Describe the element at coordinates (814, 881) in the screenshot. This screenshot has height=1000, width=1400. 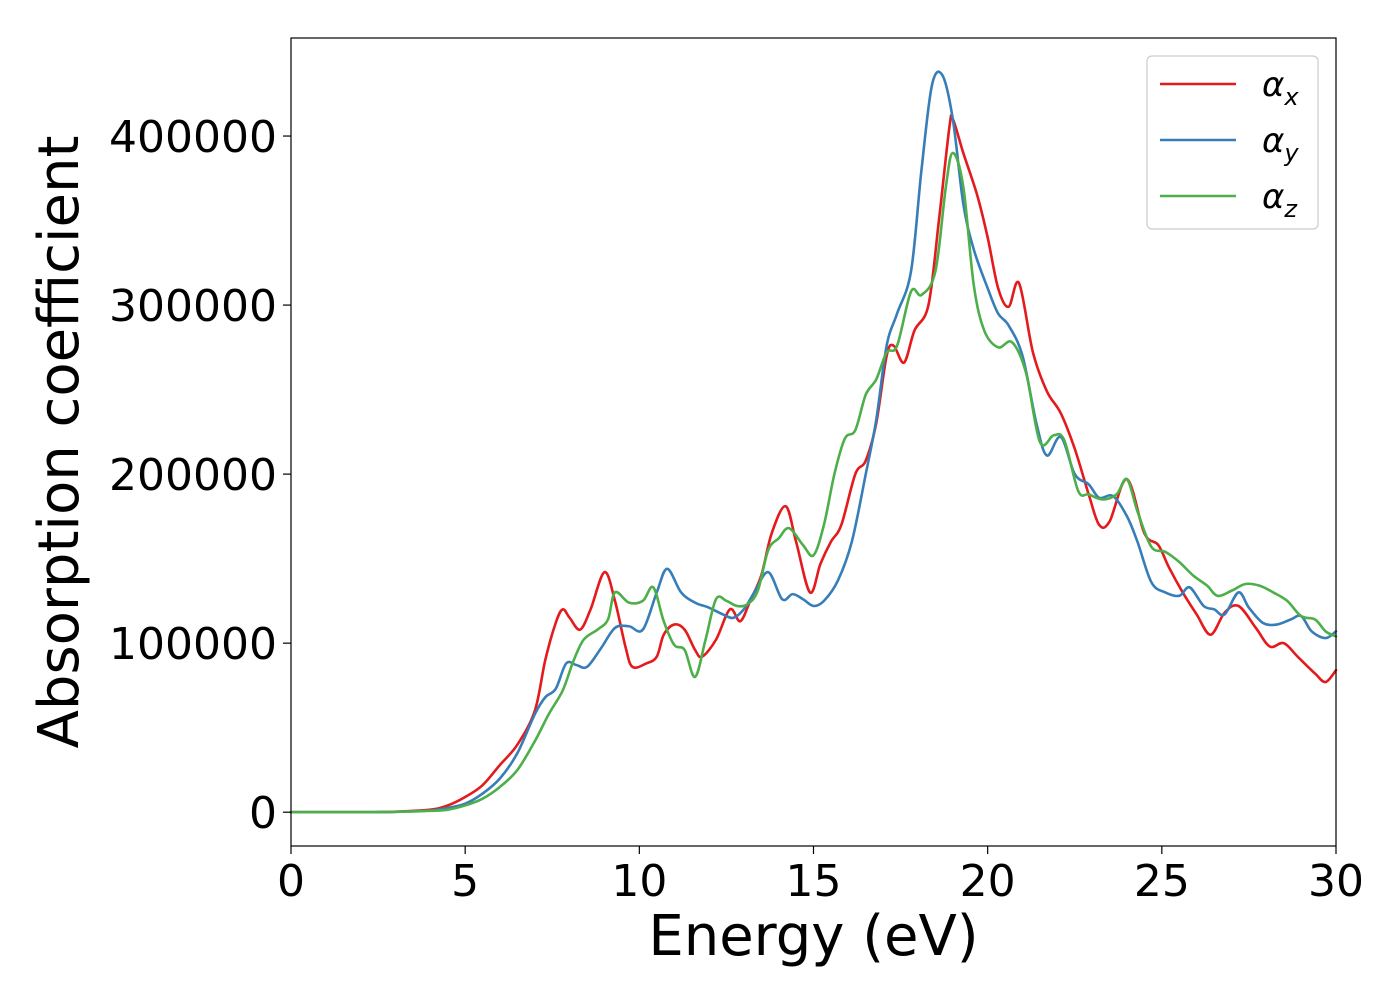
I see `x-tick-label: 15` at that location.